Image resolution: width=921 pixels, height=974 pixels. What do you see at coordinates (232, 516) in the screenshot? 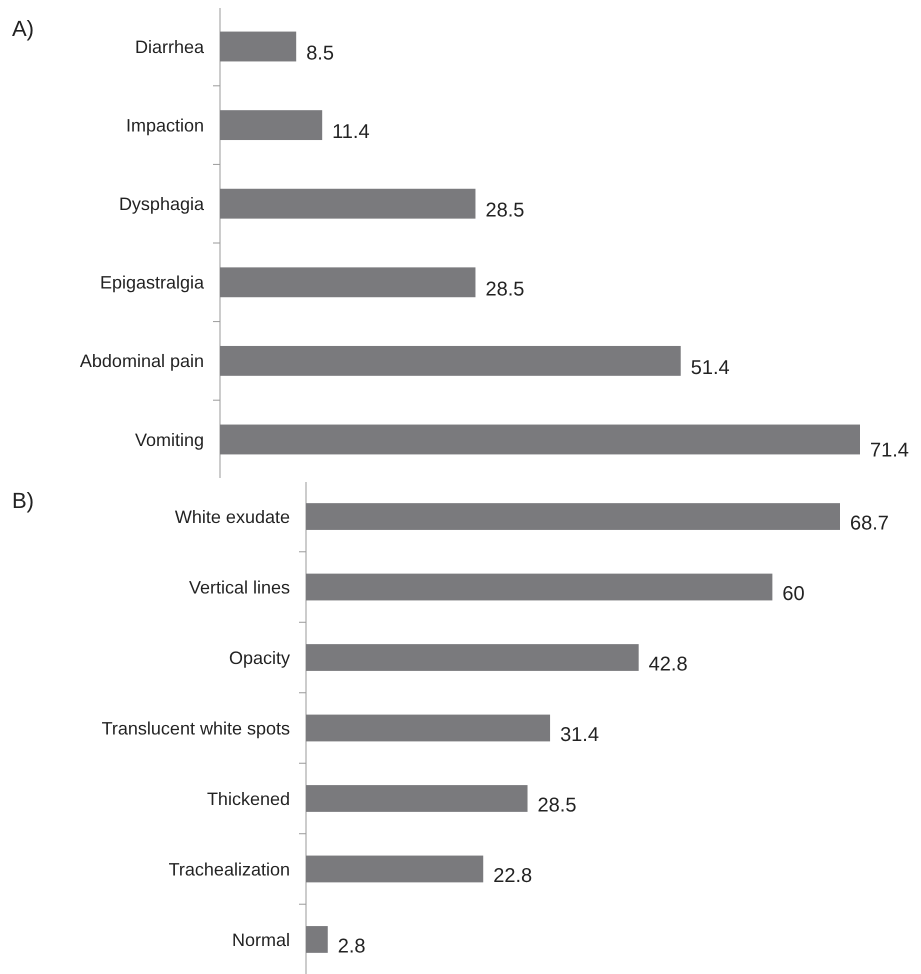
I see `y-tick-label: White exudate` at bounding box center [232, 516].